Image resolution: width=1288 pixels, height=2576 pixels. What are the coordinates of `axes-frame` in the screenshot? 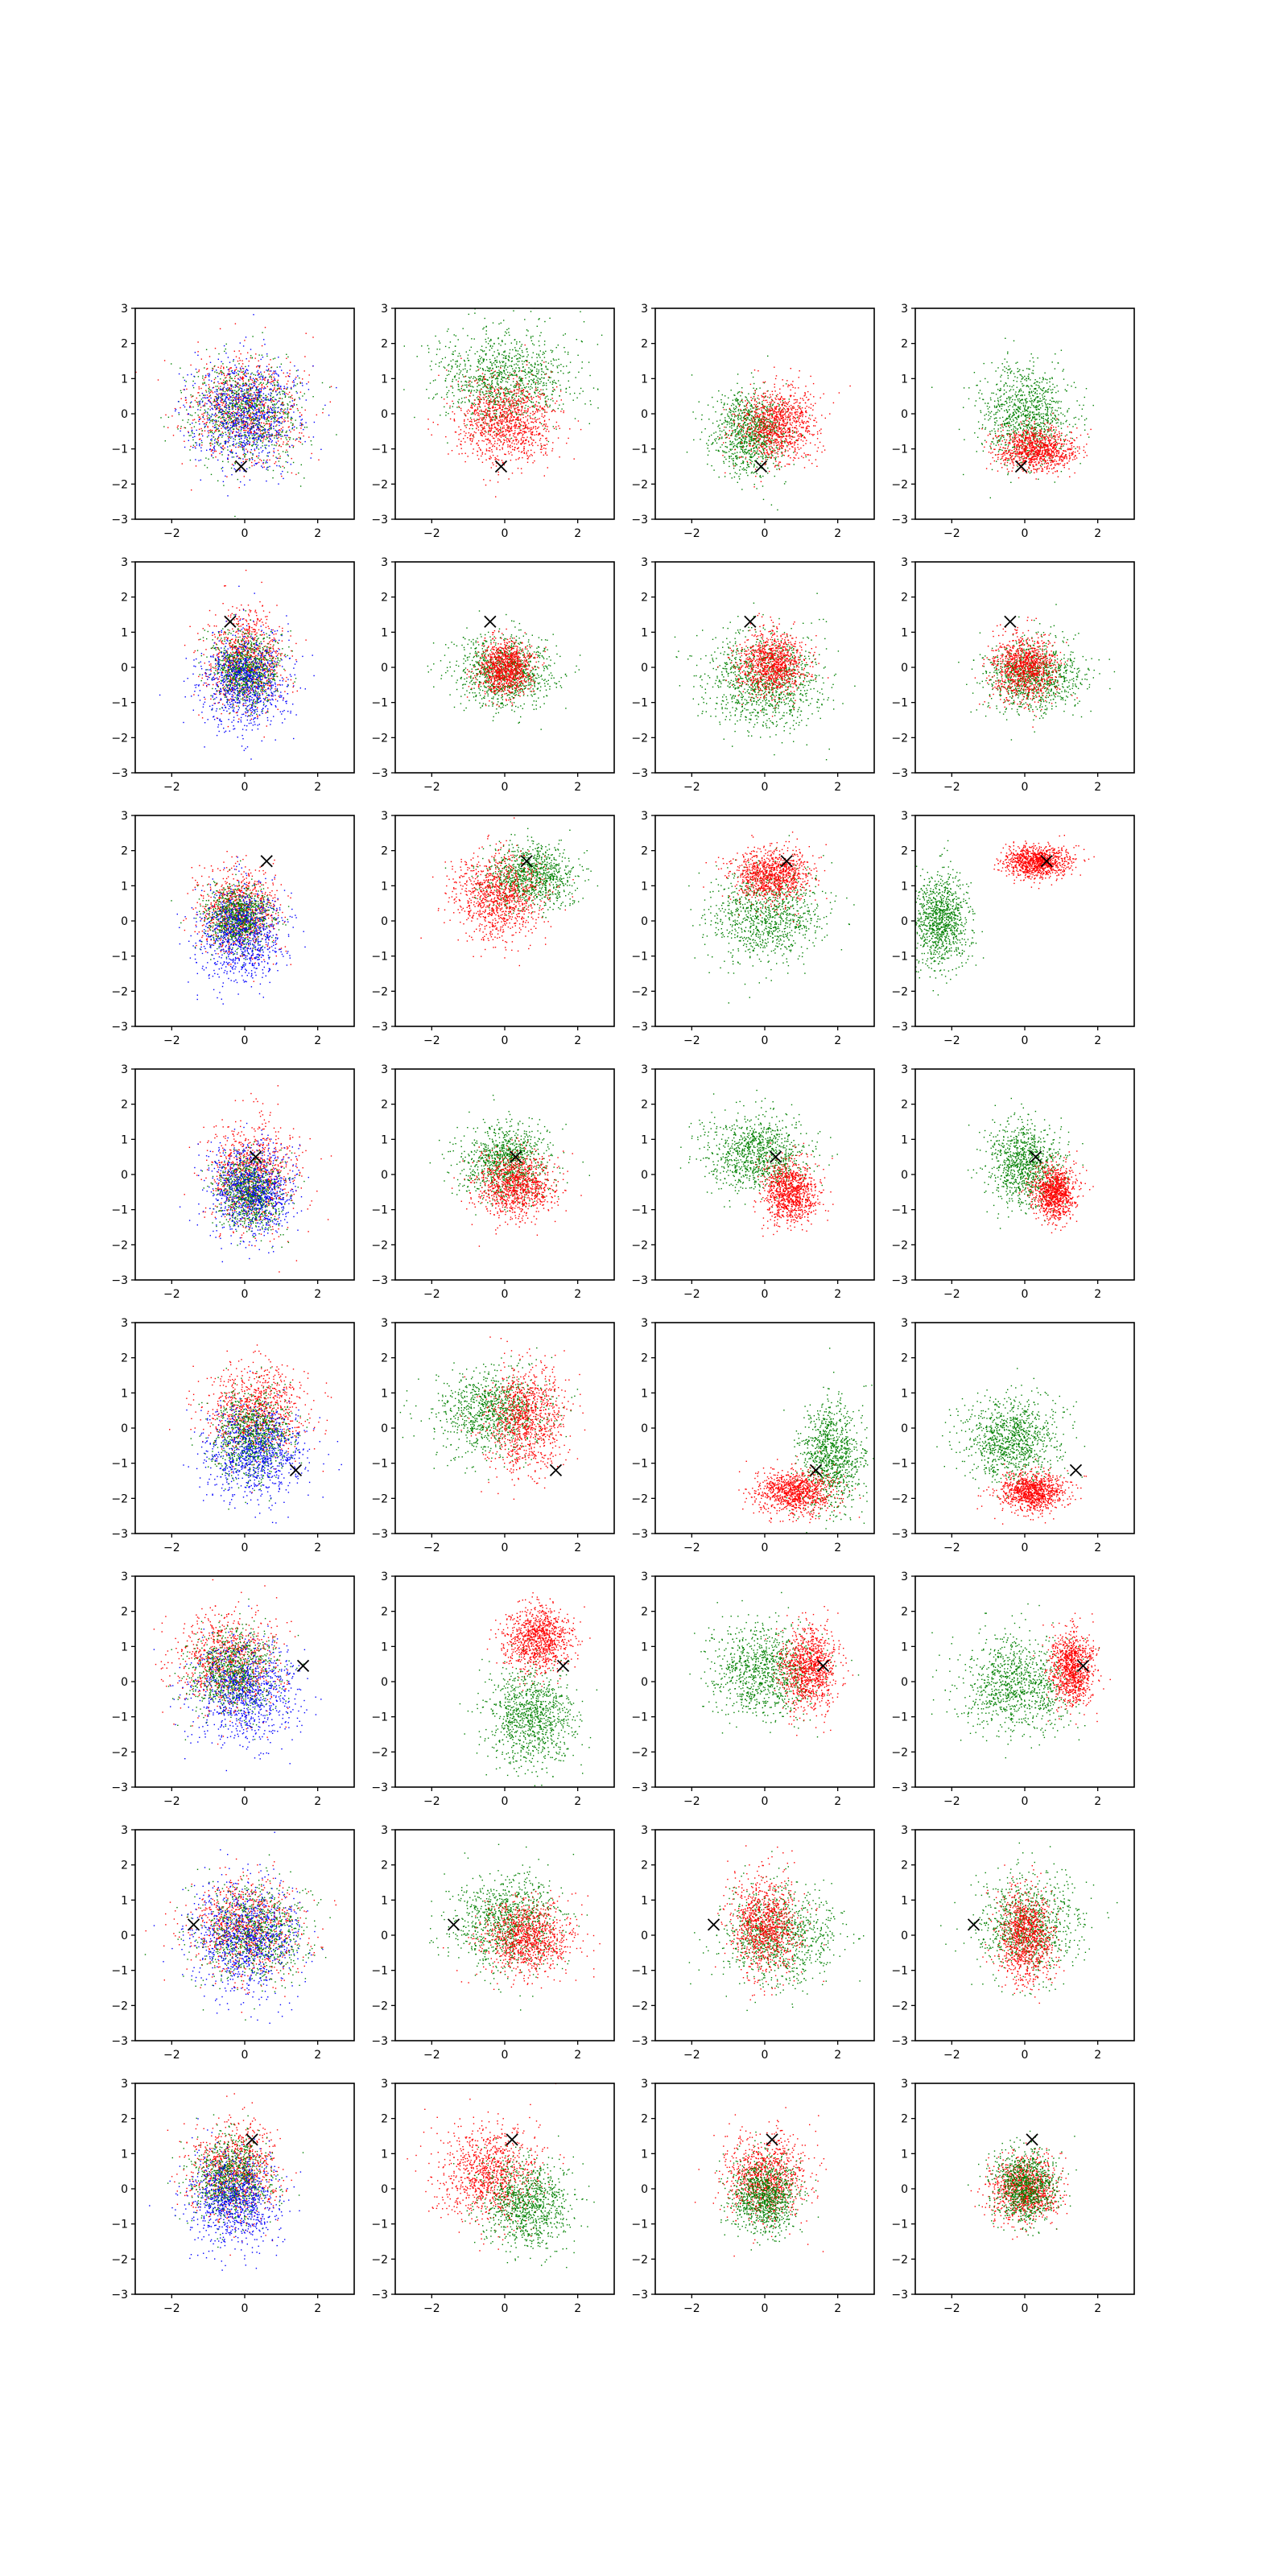 It's located at (504, 413).